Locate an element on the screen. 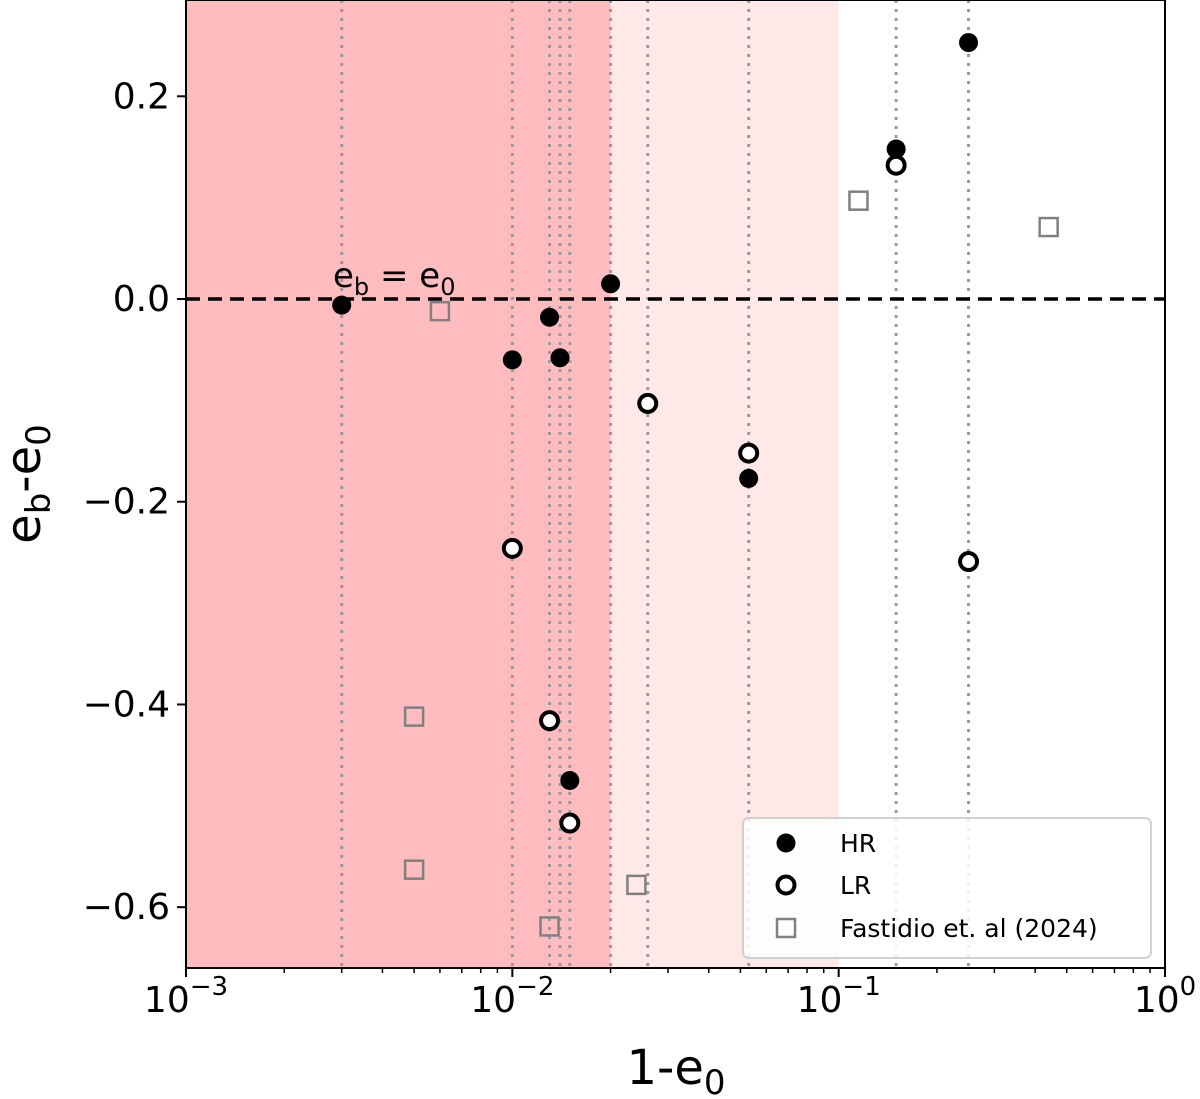  y-axis: 0.2 0.0 −0.2 −0.4 −0.6 is located at coordinates (134, 502).